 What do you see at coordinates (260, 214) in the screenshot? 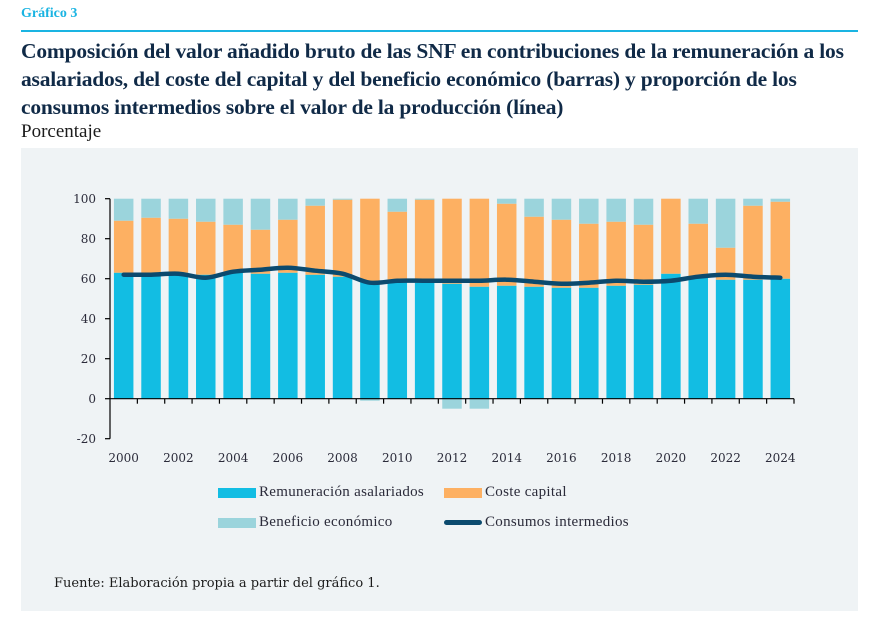
I see `bar-beneficio-2005` at bounding box center [260, 214].